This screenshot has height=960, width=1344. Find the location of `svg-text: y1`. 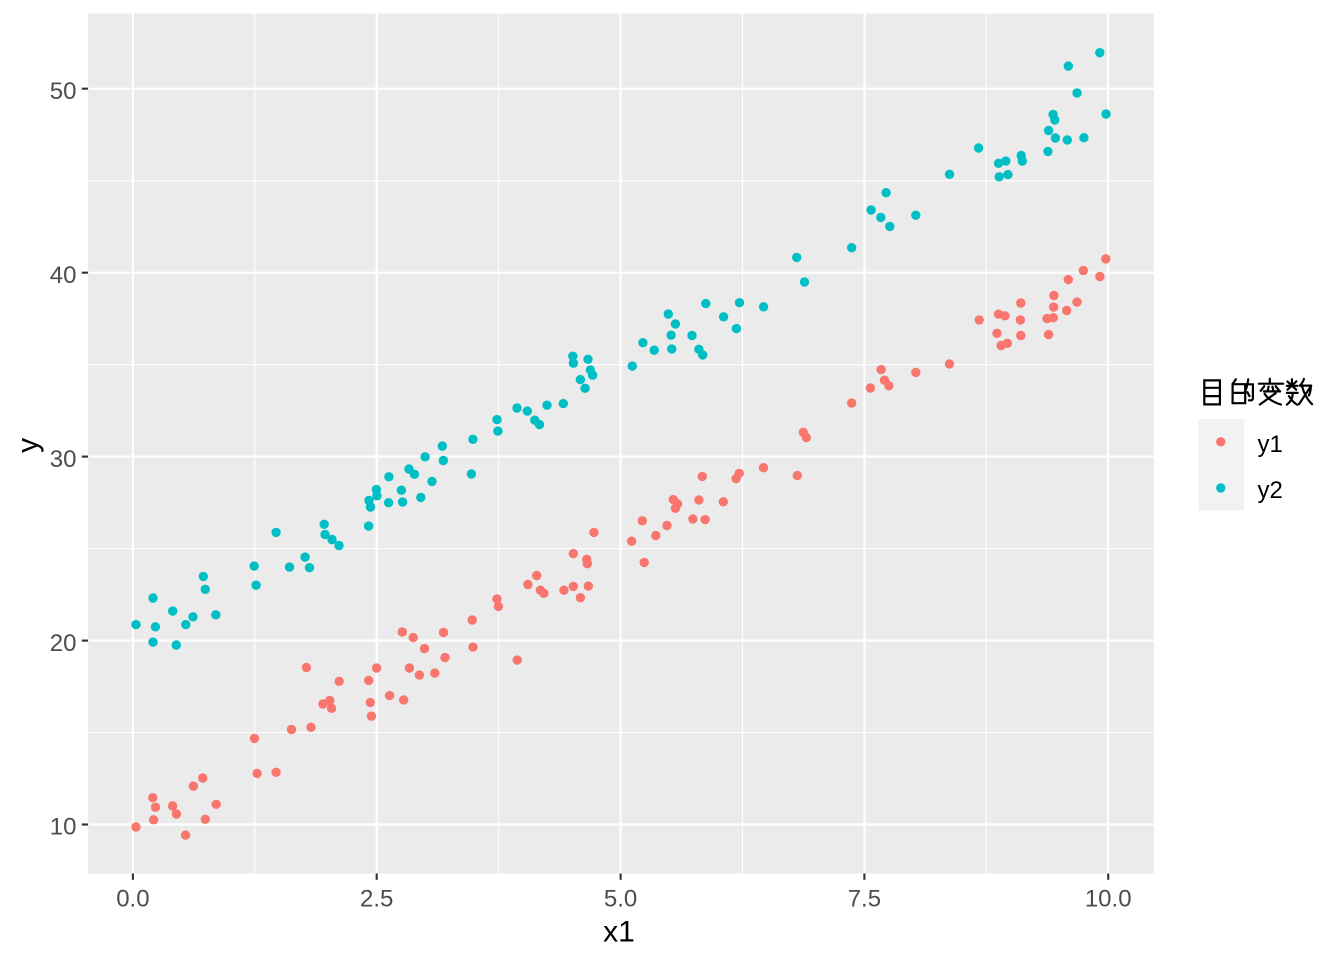

svg-text: y1 is located at coordinates (1270, 444).